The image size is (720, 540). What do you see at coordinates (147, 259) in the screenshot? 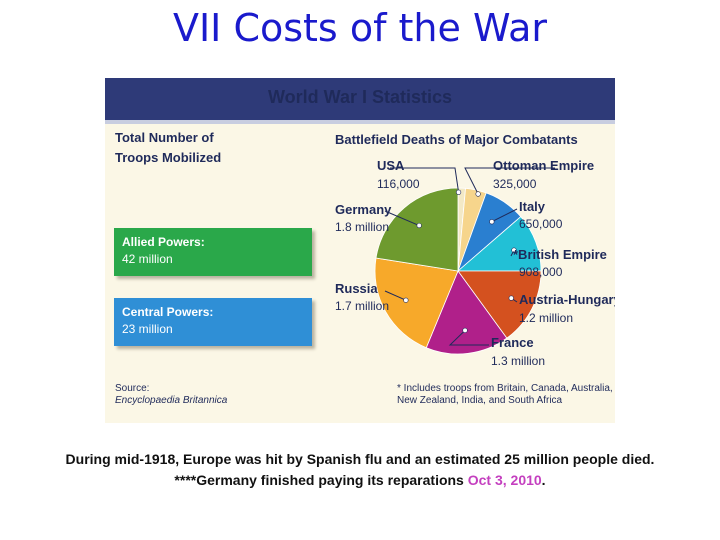
I see `allied-powers-value: 42 million` at bounding box center [147, 259].